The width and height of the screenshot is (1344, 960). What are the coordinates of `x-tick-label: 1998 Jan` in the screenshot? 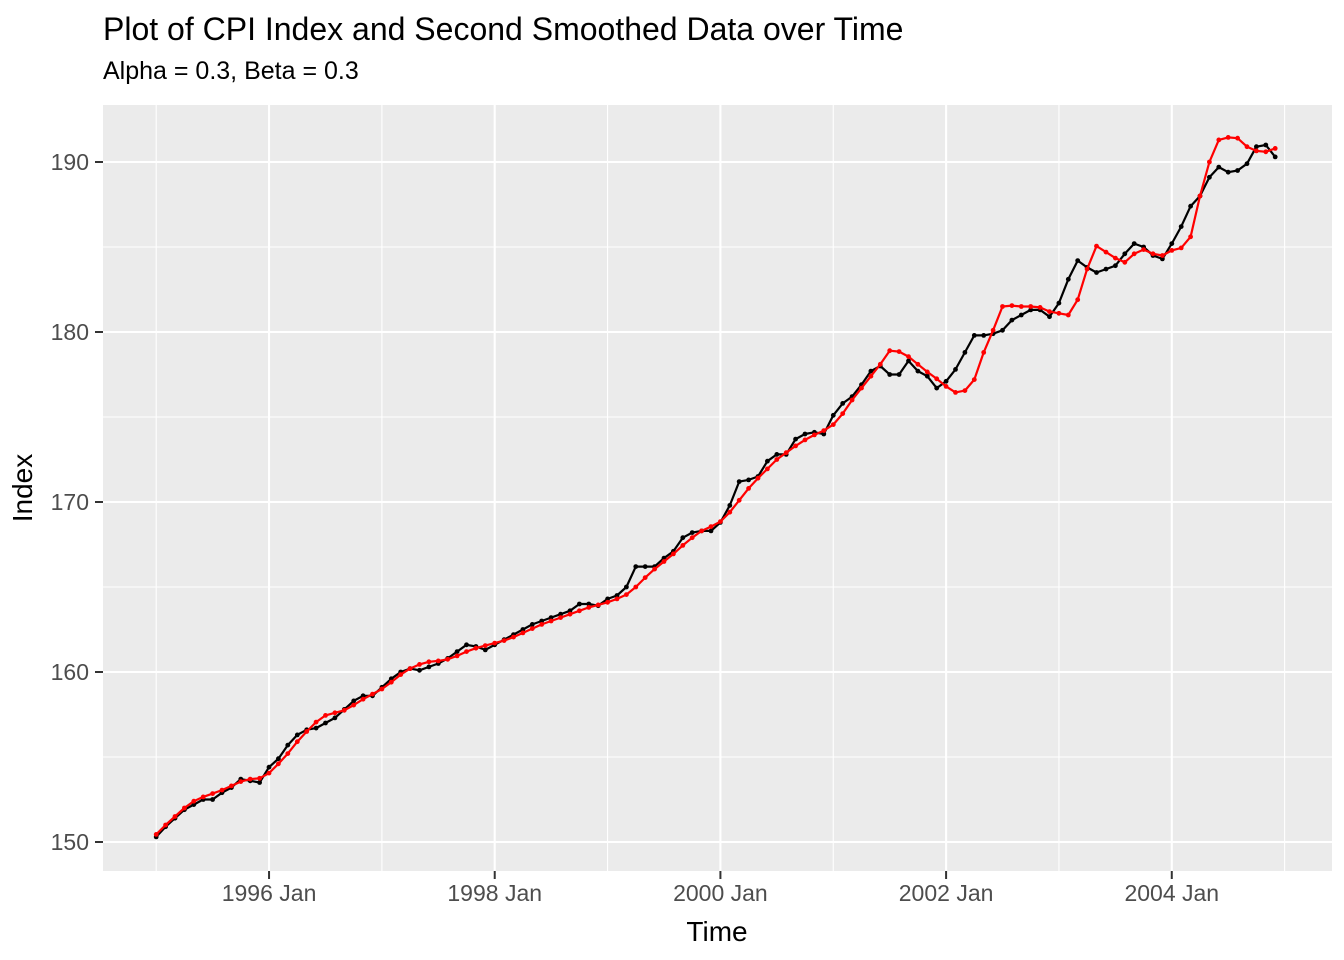 It's located at (494, 893).